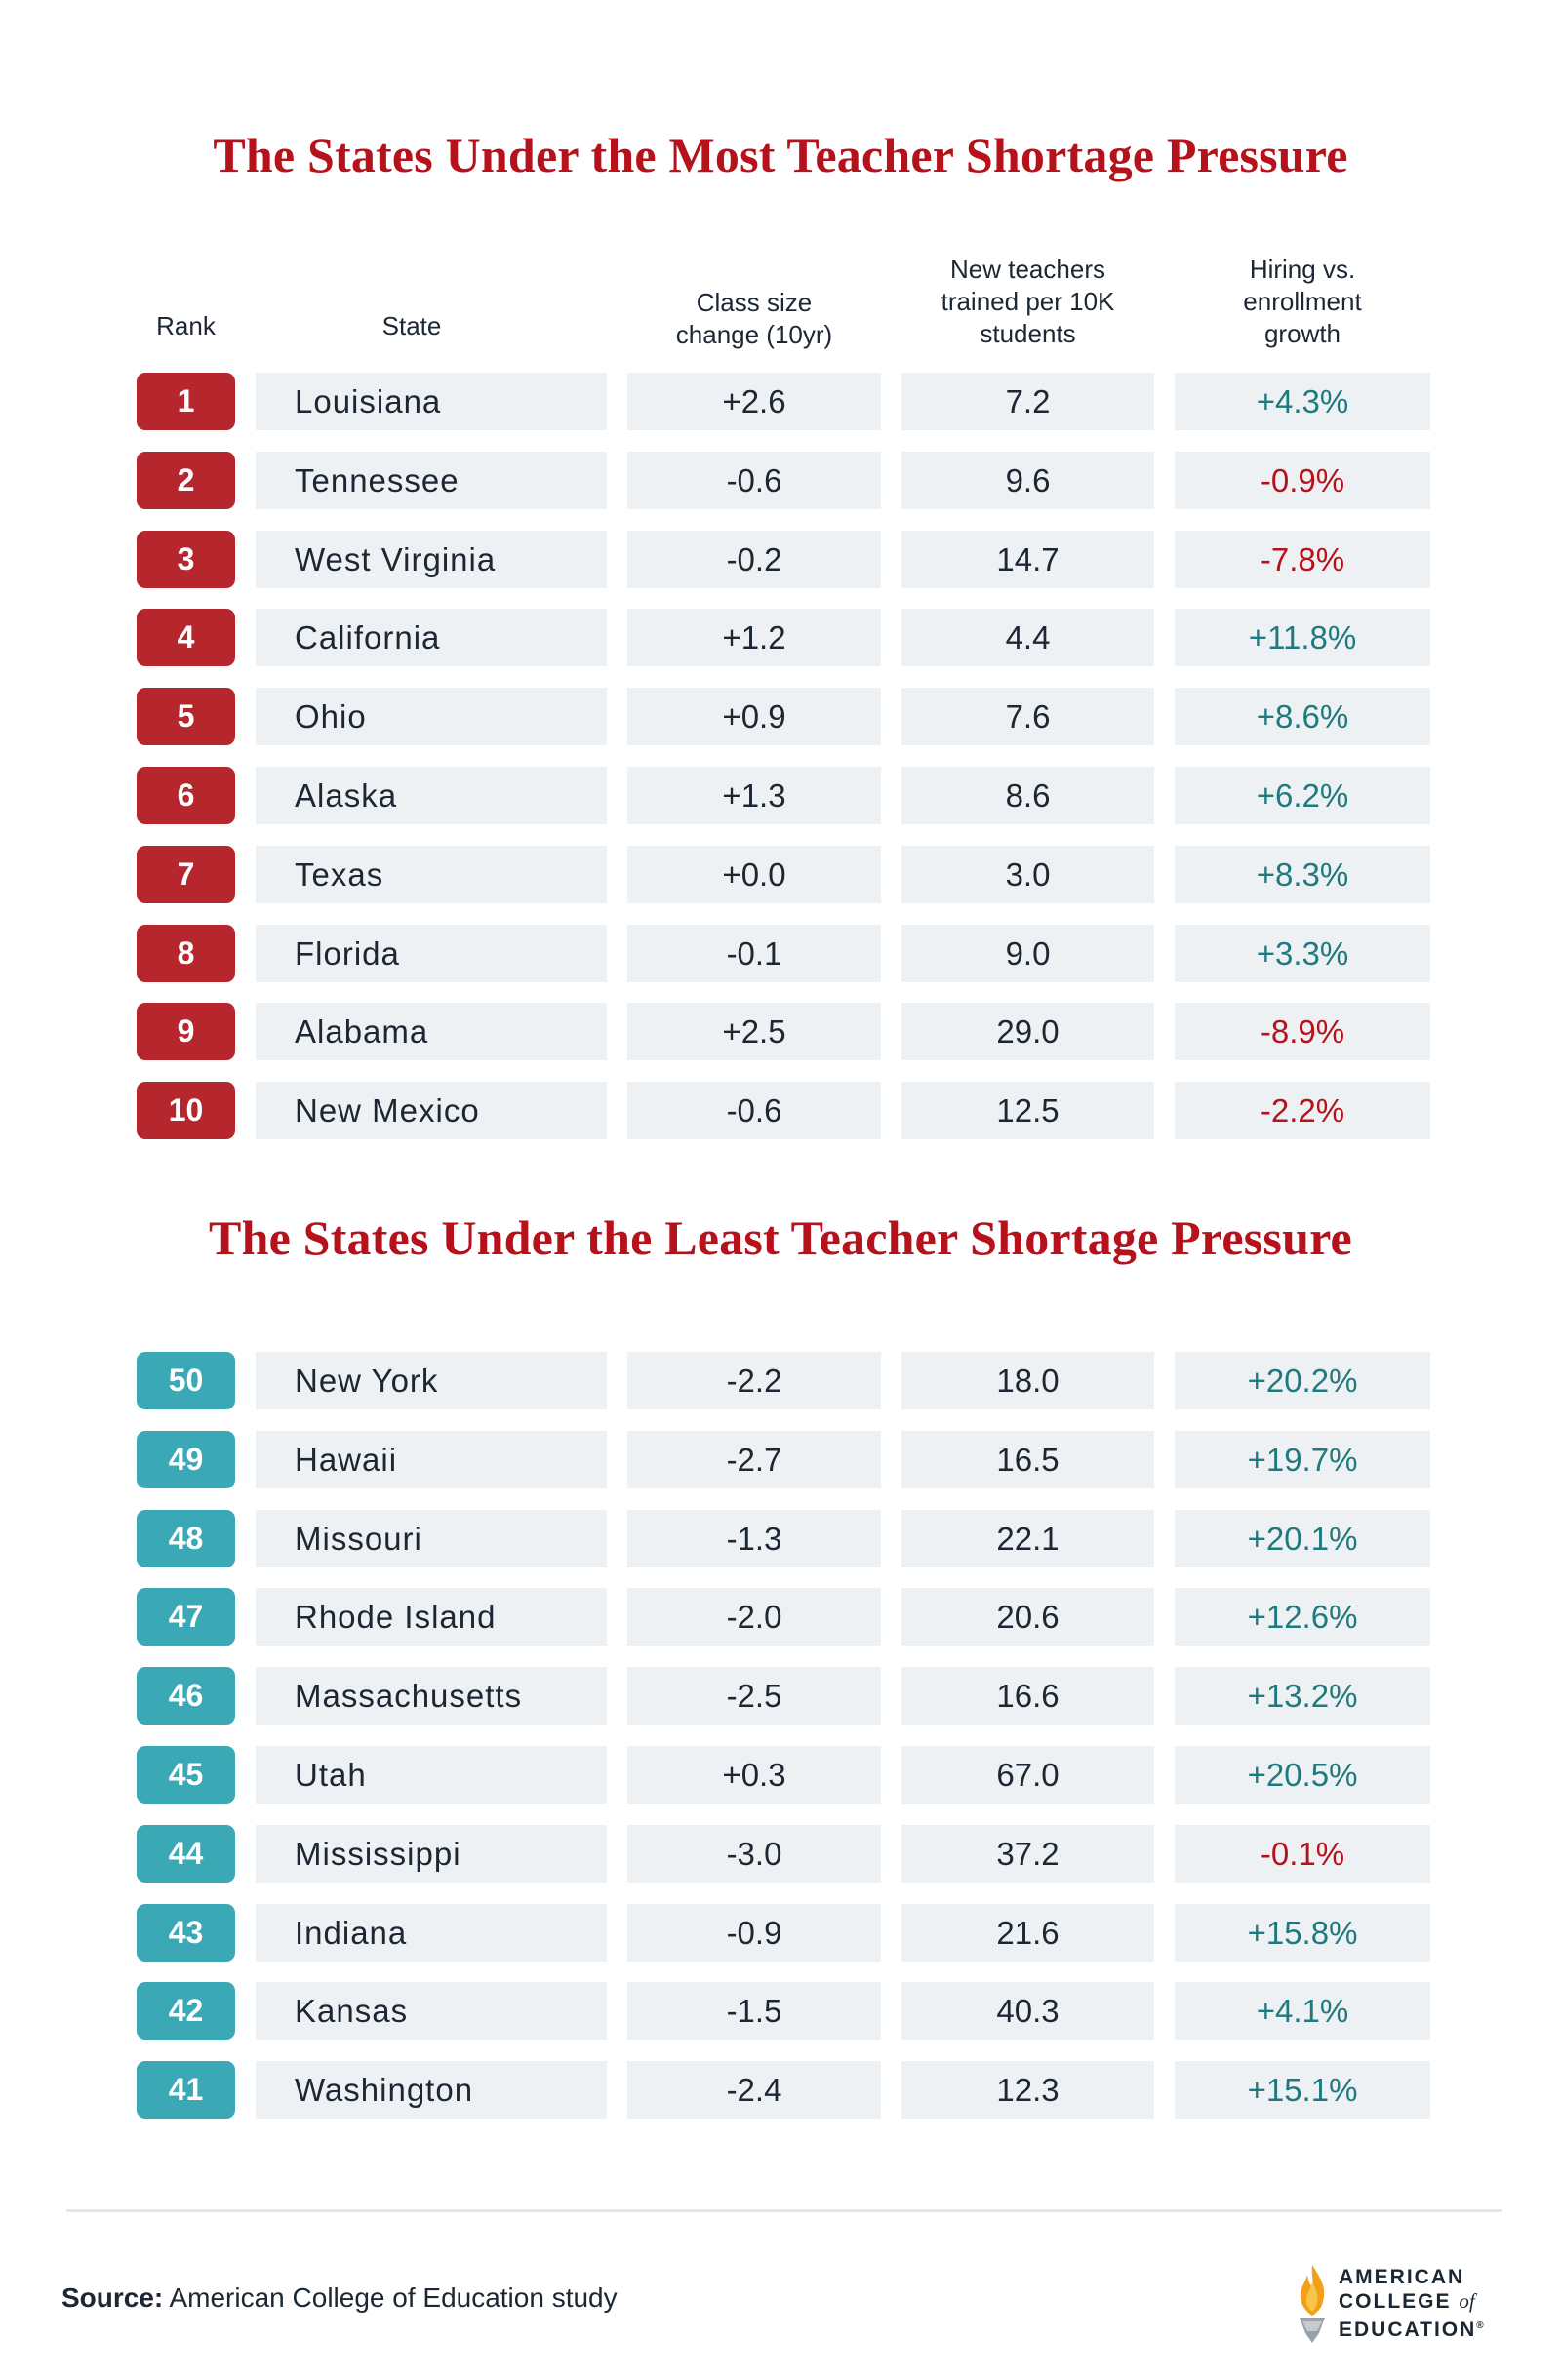 The image size is (1561, 2380). I want to click on header-hiring-line: Hiring vs., so click(1302, 269).